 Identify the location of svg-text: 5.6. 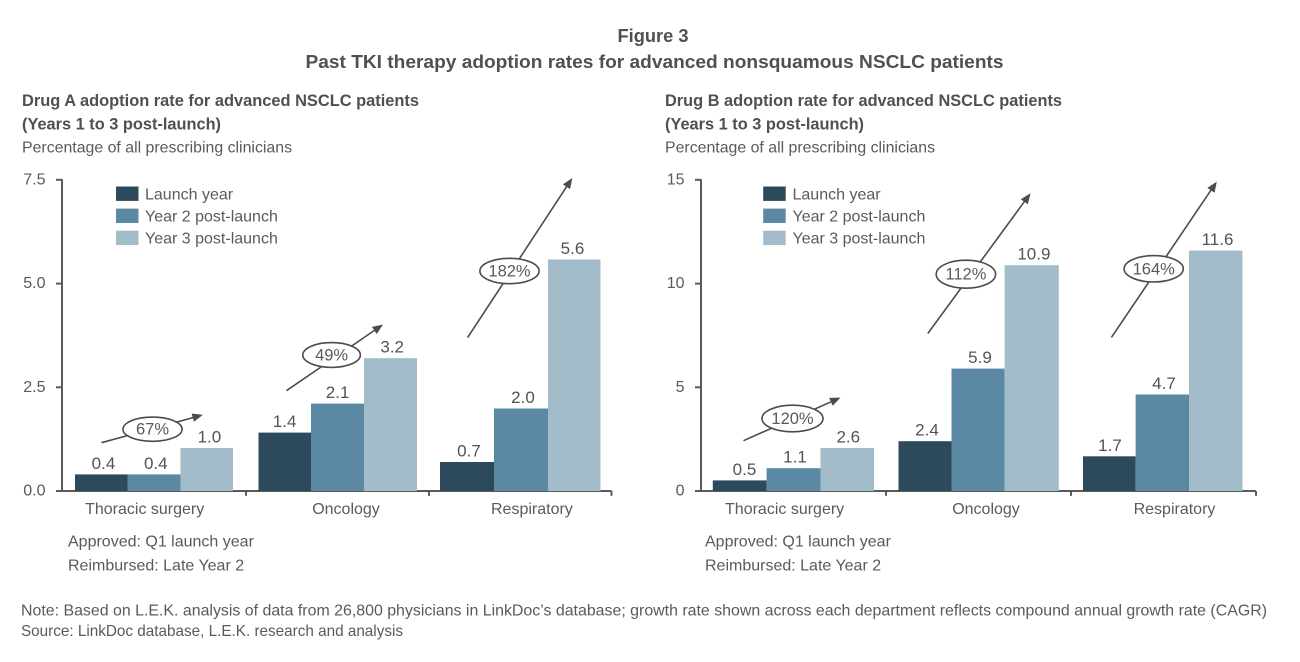
(573, 248).